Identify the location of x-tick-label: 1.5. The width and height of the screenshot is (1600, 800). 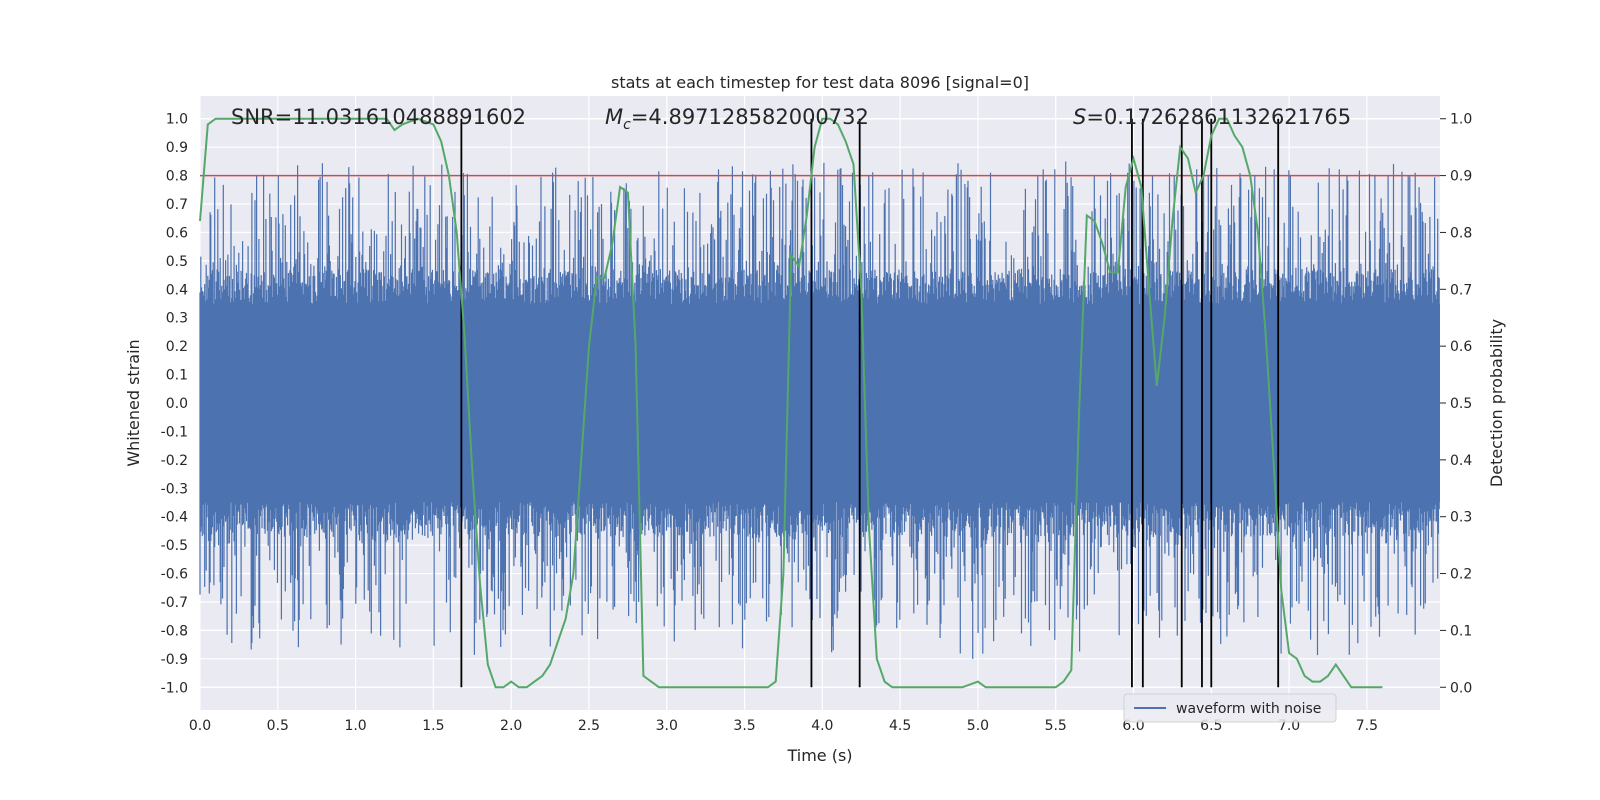
(433, 726).